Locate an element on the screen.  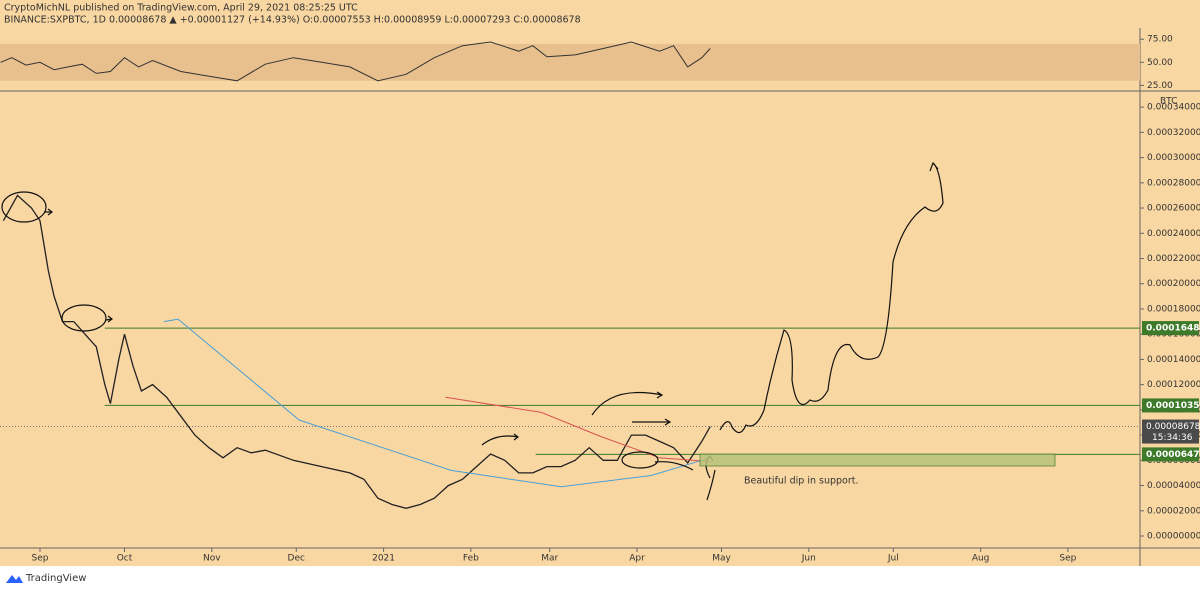
last-price-tag is located at coordinates (1170, 431).